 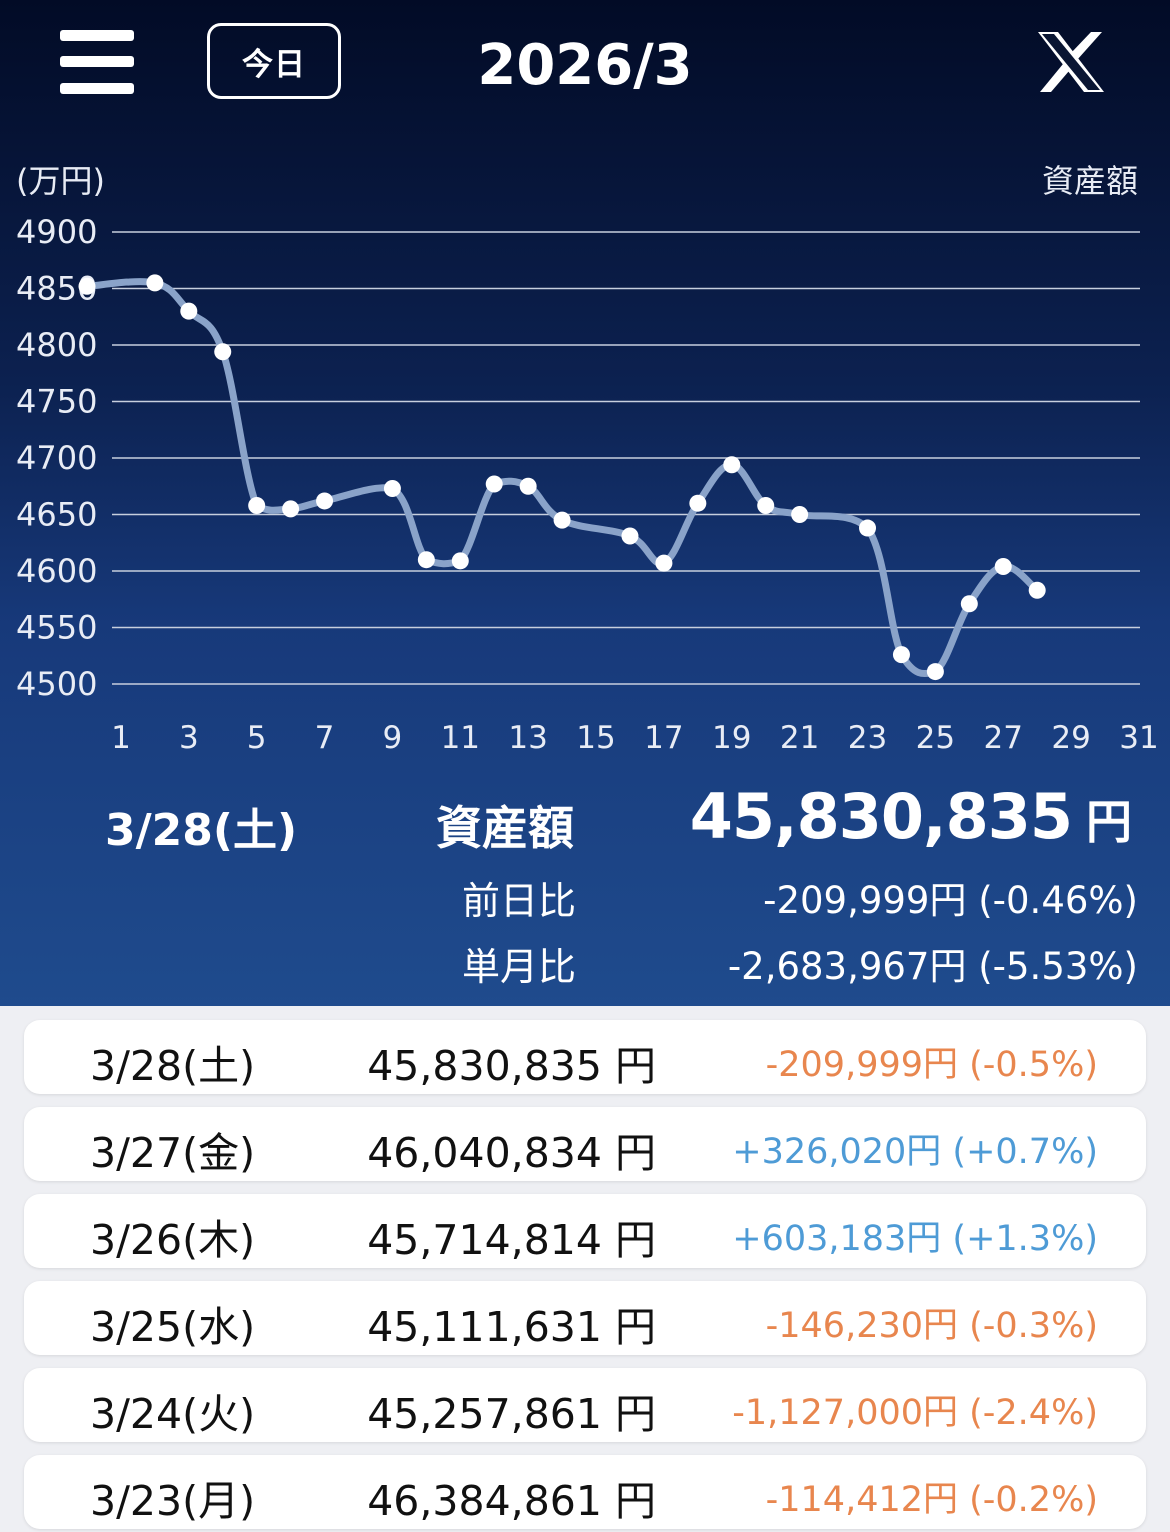 What do you see at coordinates (173, 1327) in the screenshot?
I see `row-date: 3/25(水)` at bounding box center [173, 1327].